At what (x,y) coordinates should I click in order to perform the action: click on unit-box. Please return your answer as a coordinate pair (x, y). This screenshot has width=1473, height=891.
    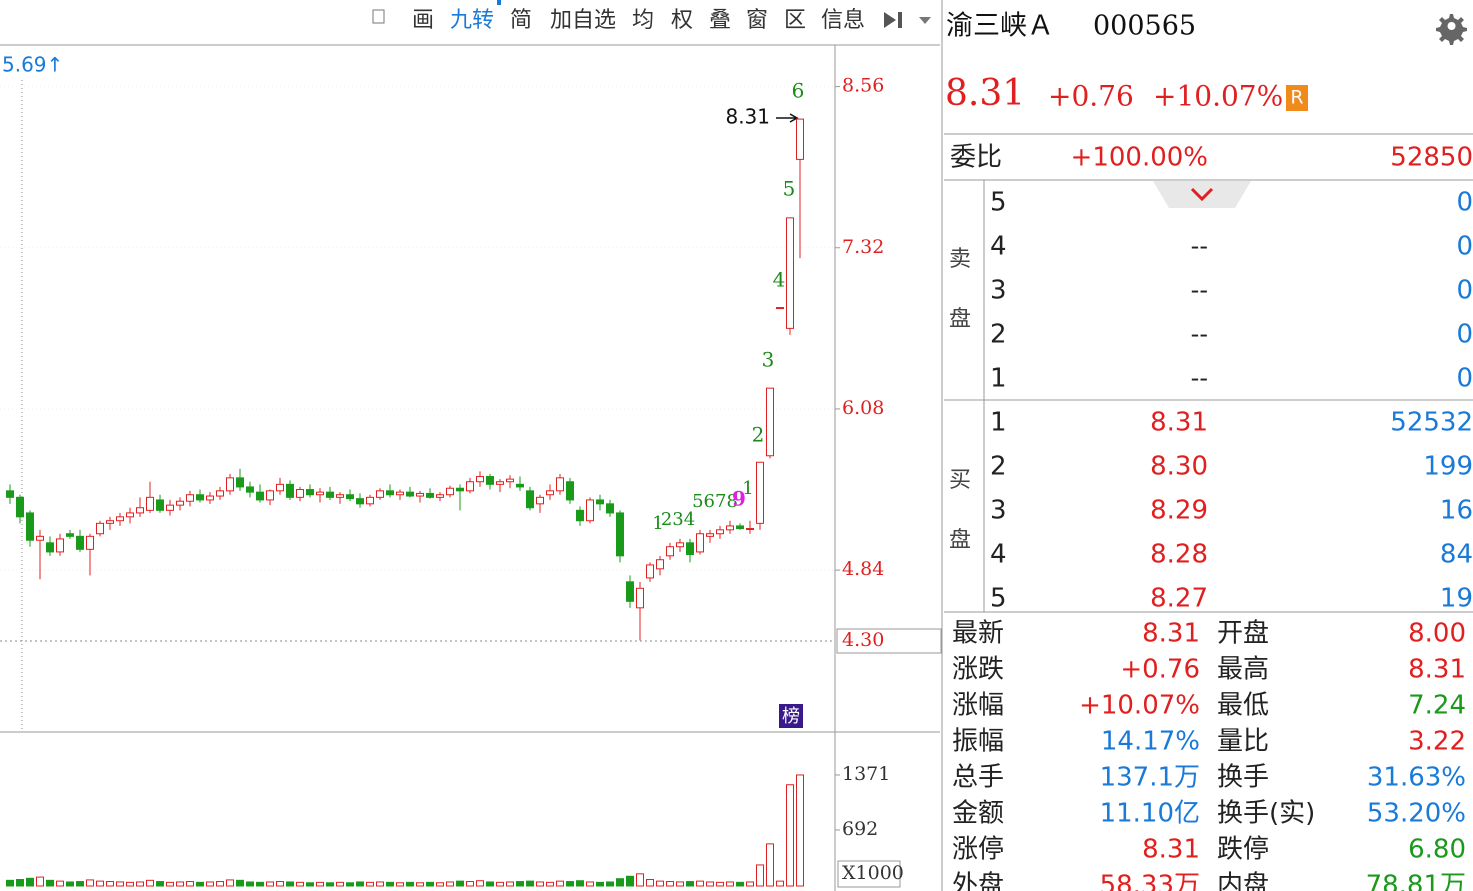
    Looking at the image, I should click on (869, 874).